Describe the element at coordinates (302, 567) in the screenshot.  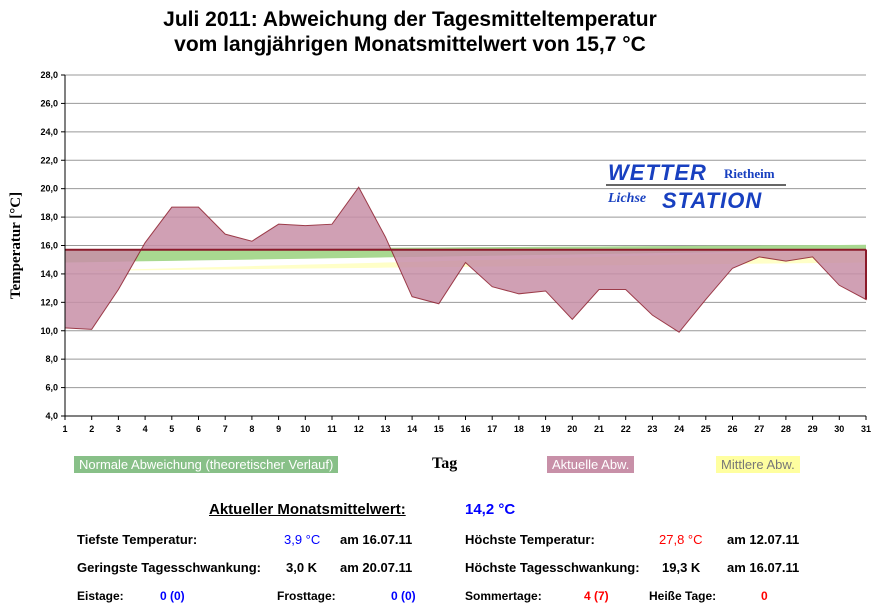
I see `minrange-value: 3,0 K` at that location.